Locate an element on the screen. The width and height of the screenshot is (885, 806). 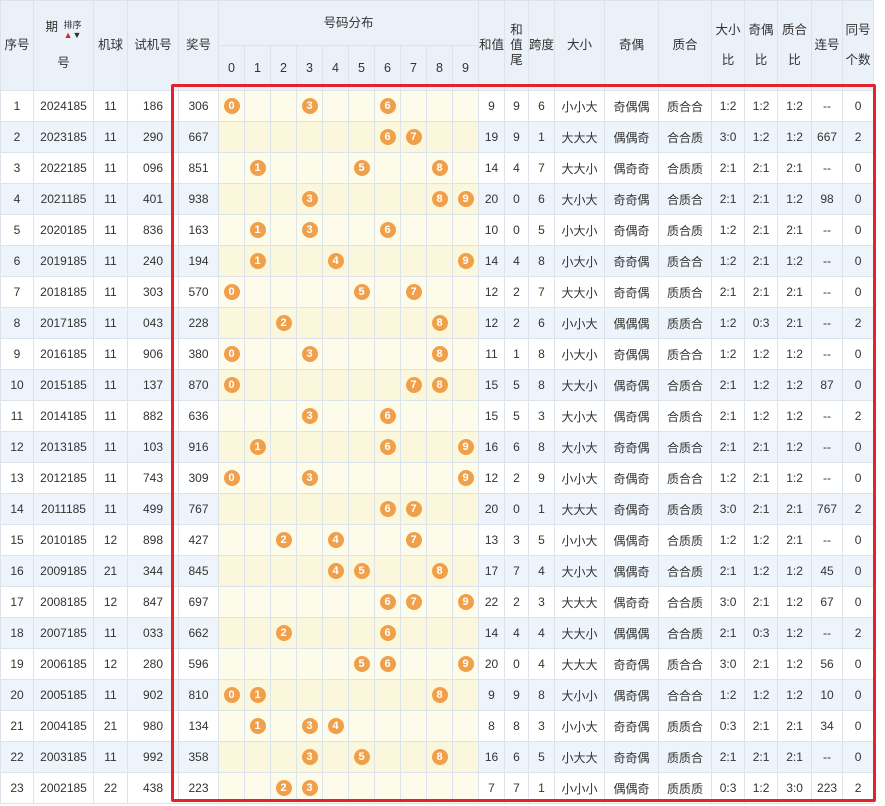
cell-sum: 11 is located at coordinates (491, 354).